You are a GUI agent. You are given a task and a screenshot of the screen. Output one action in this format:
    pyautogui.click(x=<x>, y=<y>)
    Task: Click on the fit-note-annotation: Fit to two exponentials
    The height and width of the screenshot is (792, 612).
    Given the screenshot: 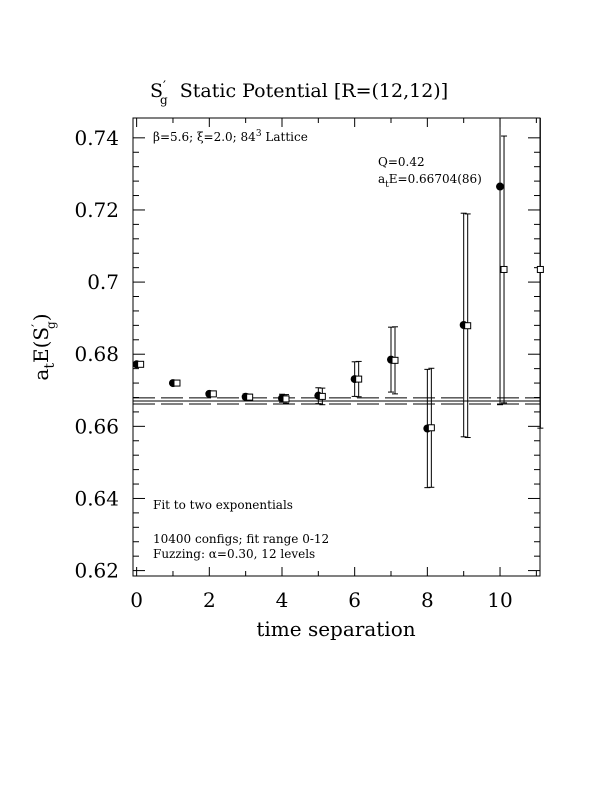 What is the action you would take?
    pyautogui.click(x=223, y=505)
    